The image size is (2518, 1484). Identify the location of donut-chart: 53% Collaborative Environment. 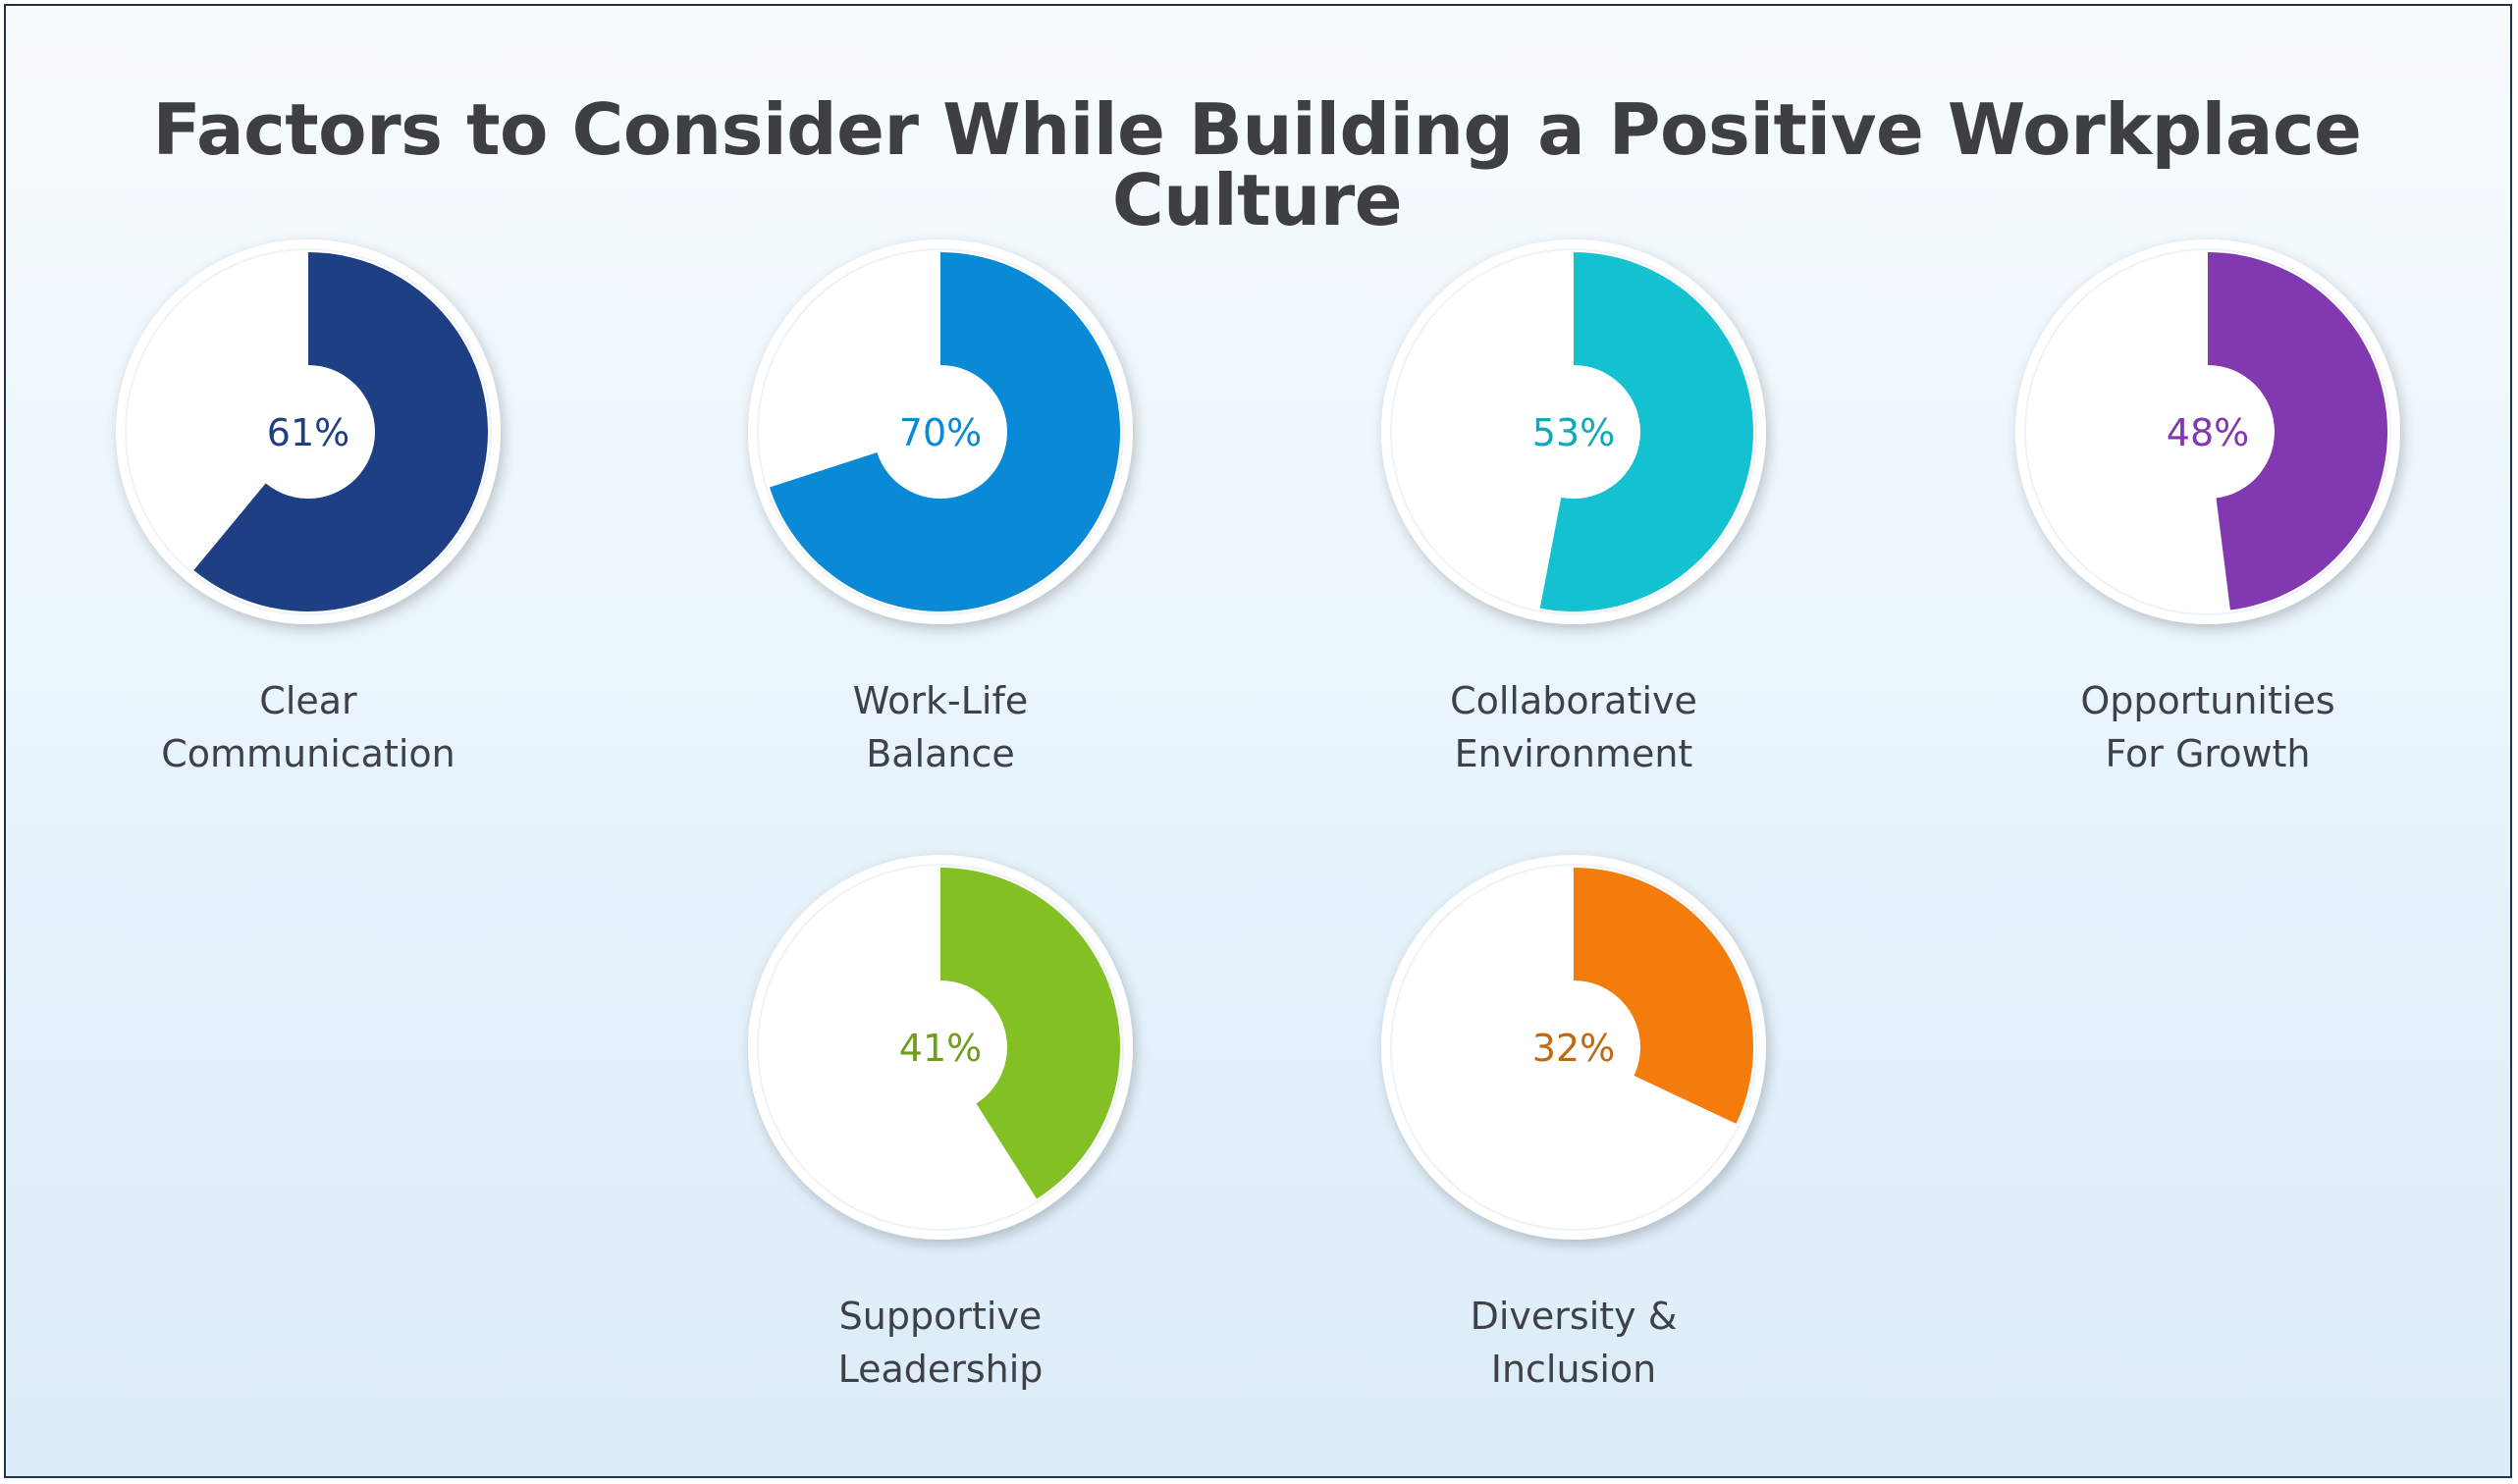
(1573, 507).